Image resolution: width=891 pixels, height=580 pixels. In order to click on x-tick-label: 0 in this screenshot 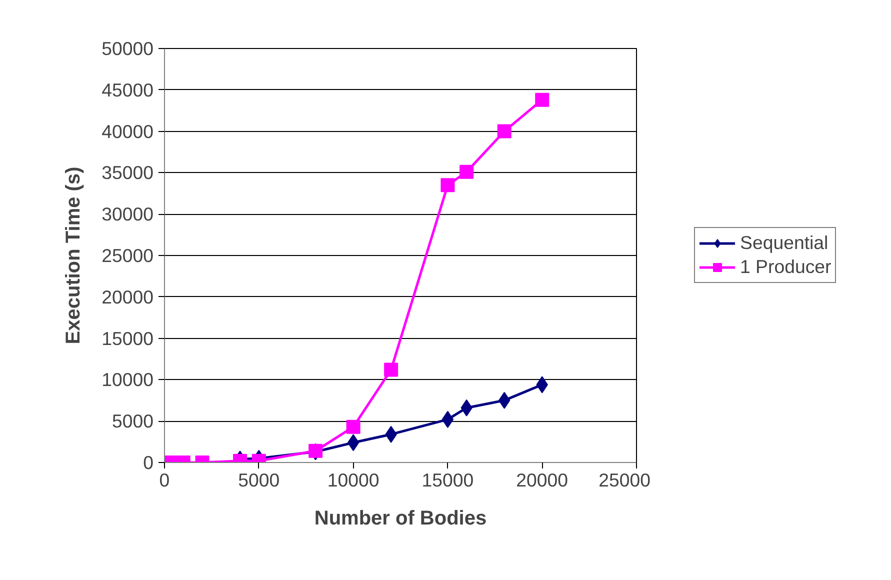, I will do `click(164, 480)`.